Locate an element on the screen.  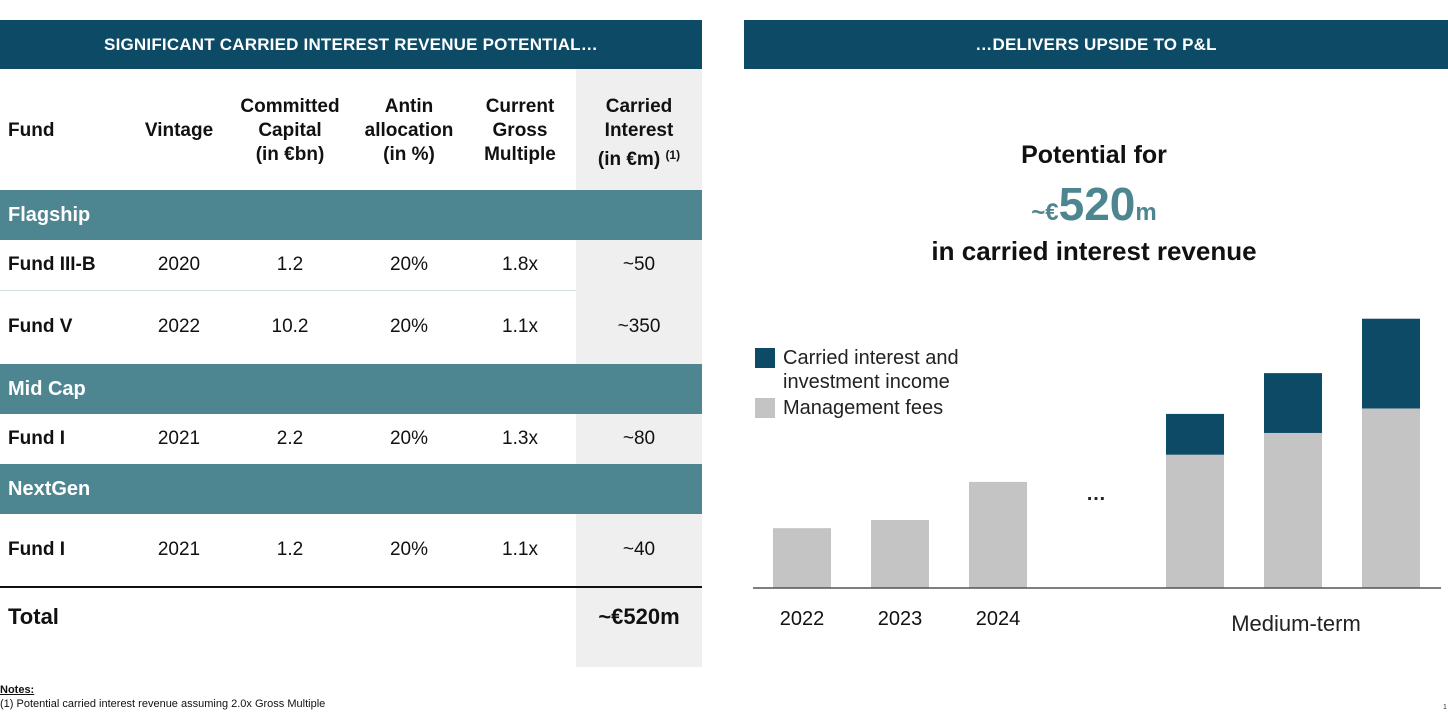
header-vintage: Vintage is located at coordinates (179, 130).